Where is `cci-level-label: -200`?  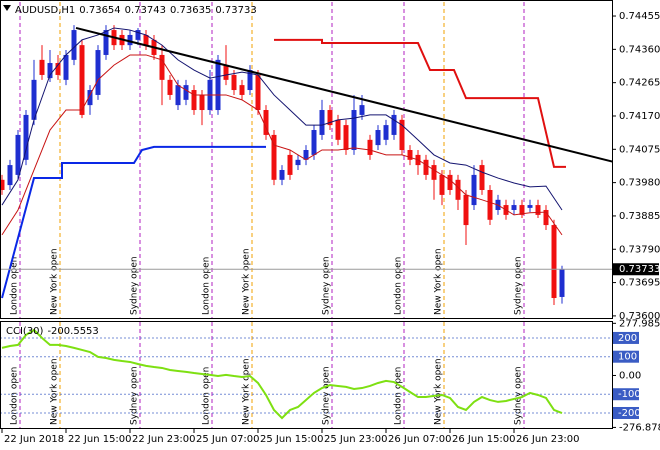 cci-level-label: -200 is located at coordinates (629, 413).